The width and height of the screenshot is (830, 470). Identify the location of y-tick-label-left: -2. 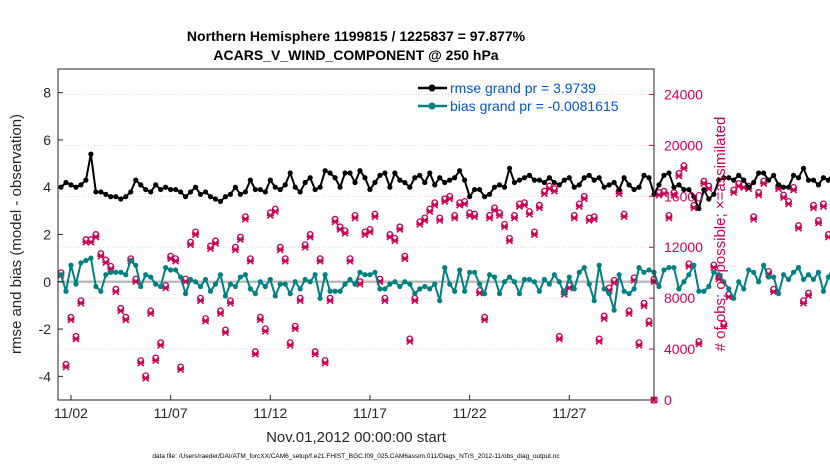
(45, 329).